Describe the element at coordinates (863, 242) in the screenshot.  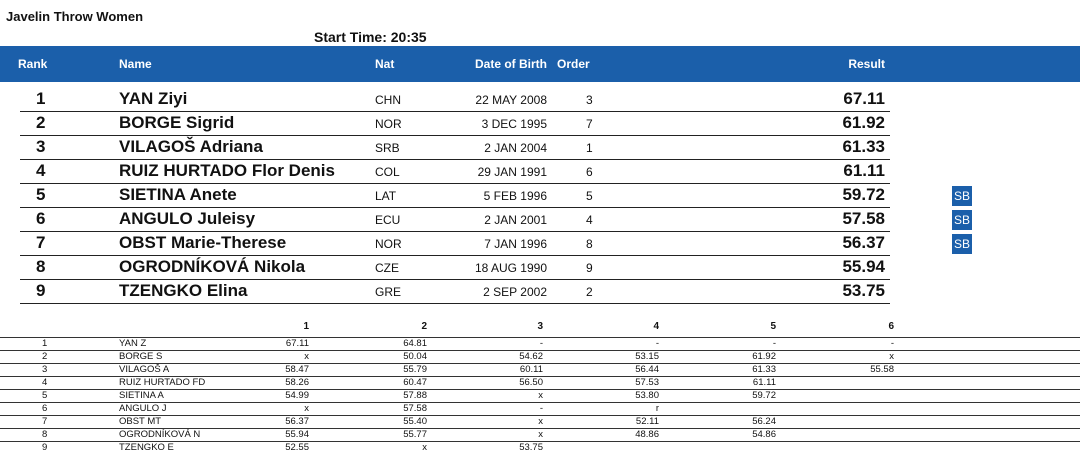
I see `result-mark: 56.37` at that location.